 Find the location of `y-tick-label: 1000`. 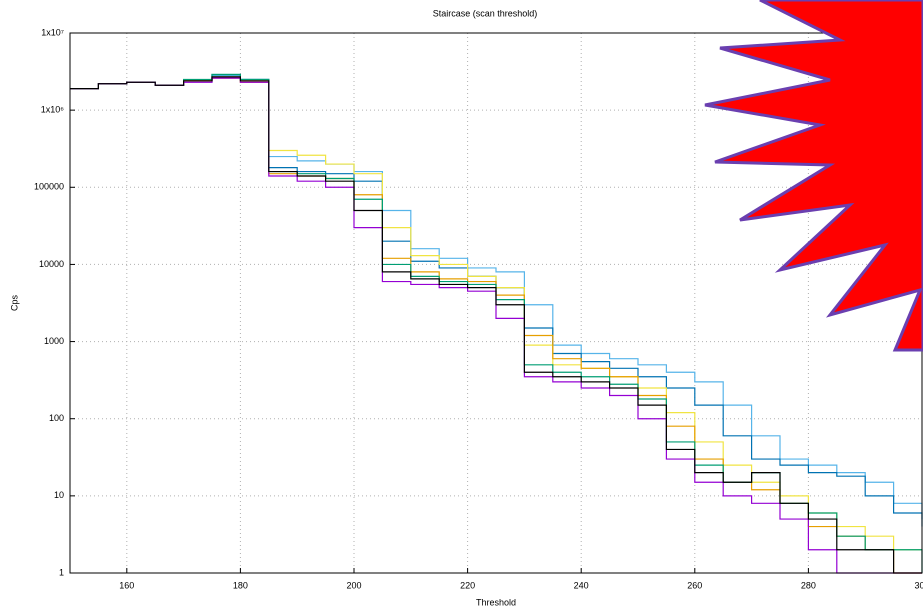

y-tick-label: 1000 is located at coordinates (54, 341).